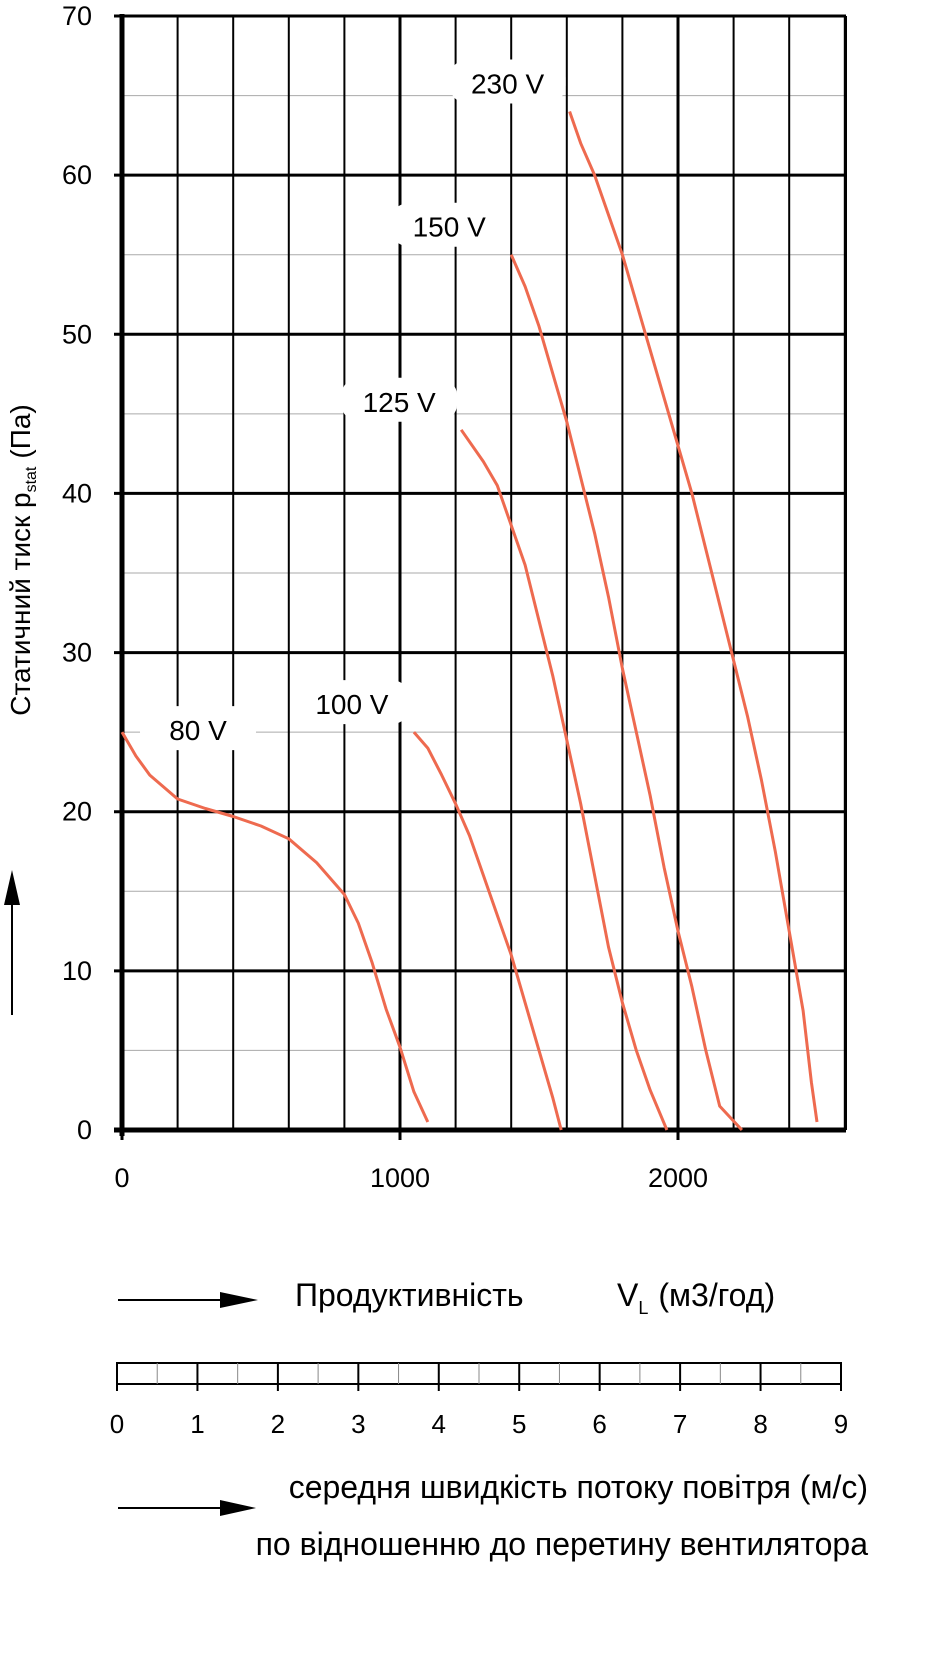 This screenshot has width=927, height=1670. I want to click on y-tick-labels: 0 10 20 30 40 50 60 70, so click(77, 573).